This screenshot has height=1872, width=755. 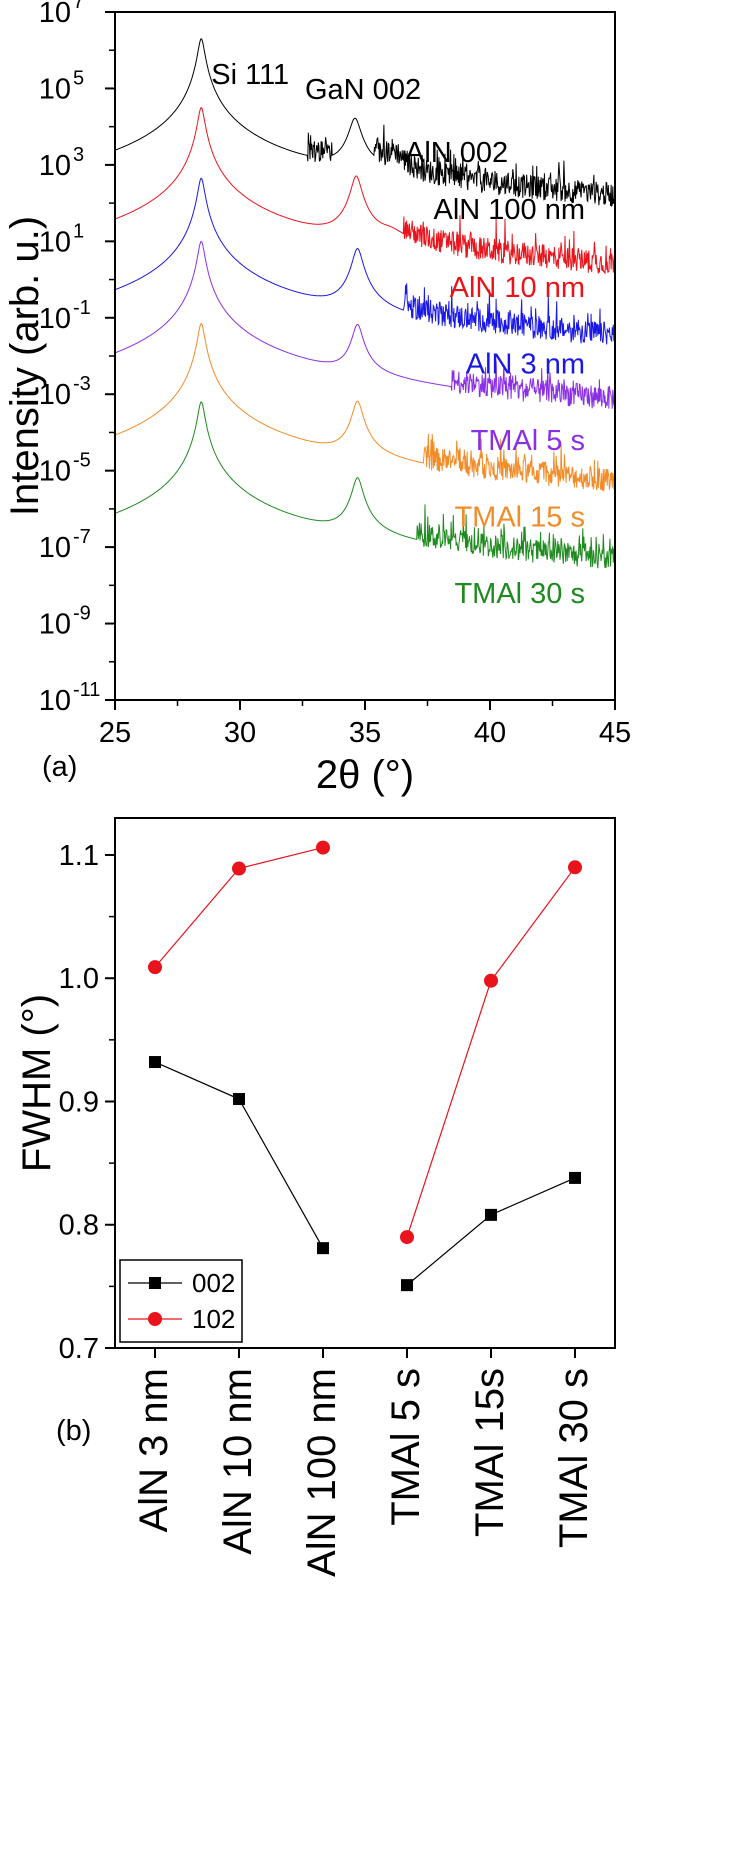 What do you see at coordinates (250, 75) in the screenshot?
I see `peak-annotation: Si 111` at bounding box center [250, 75].